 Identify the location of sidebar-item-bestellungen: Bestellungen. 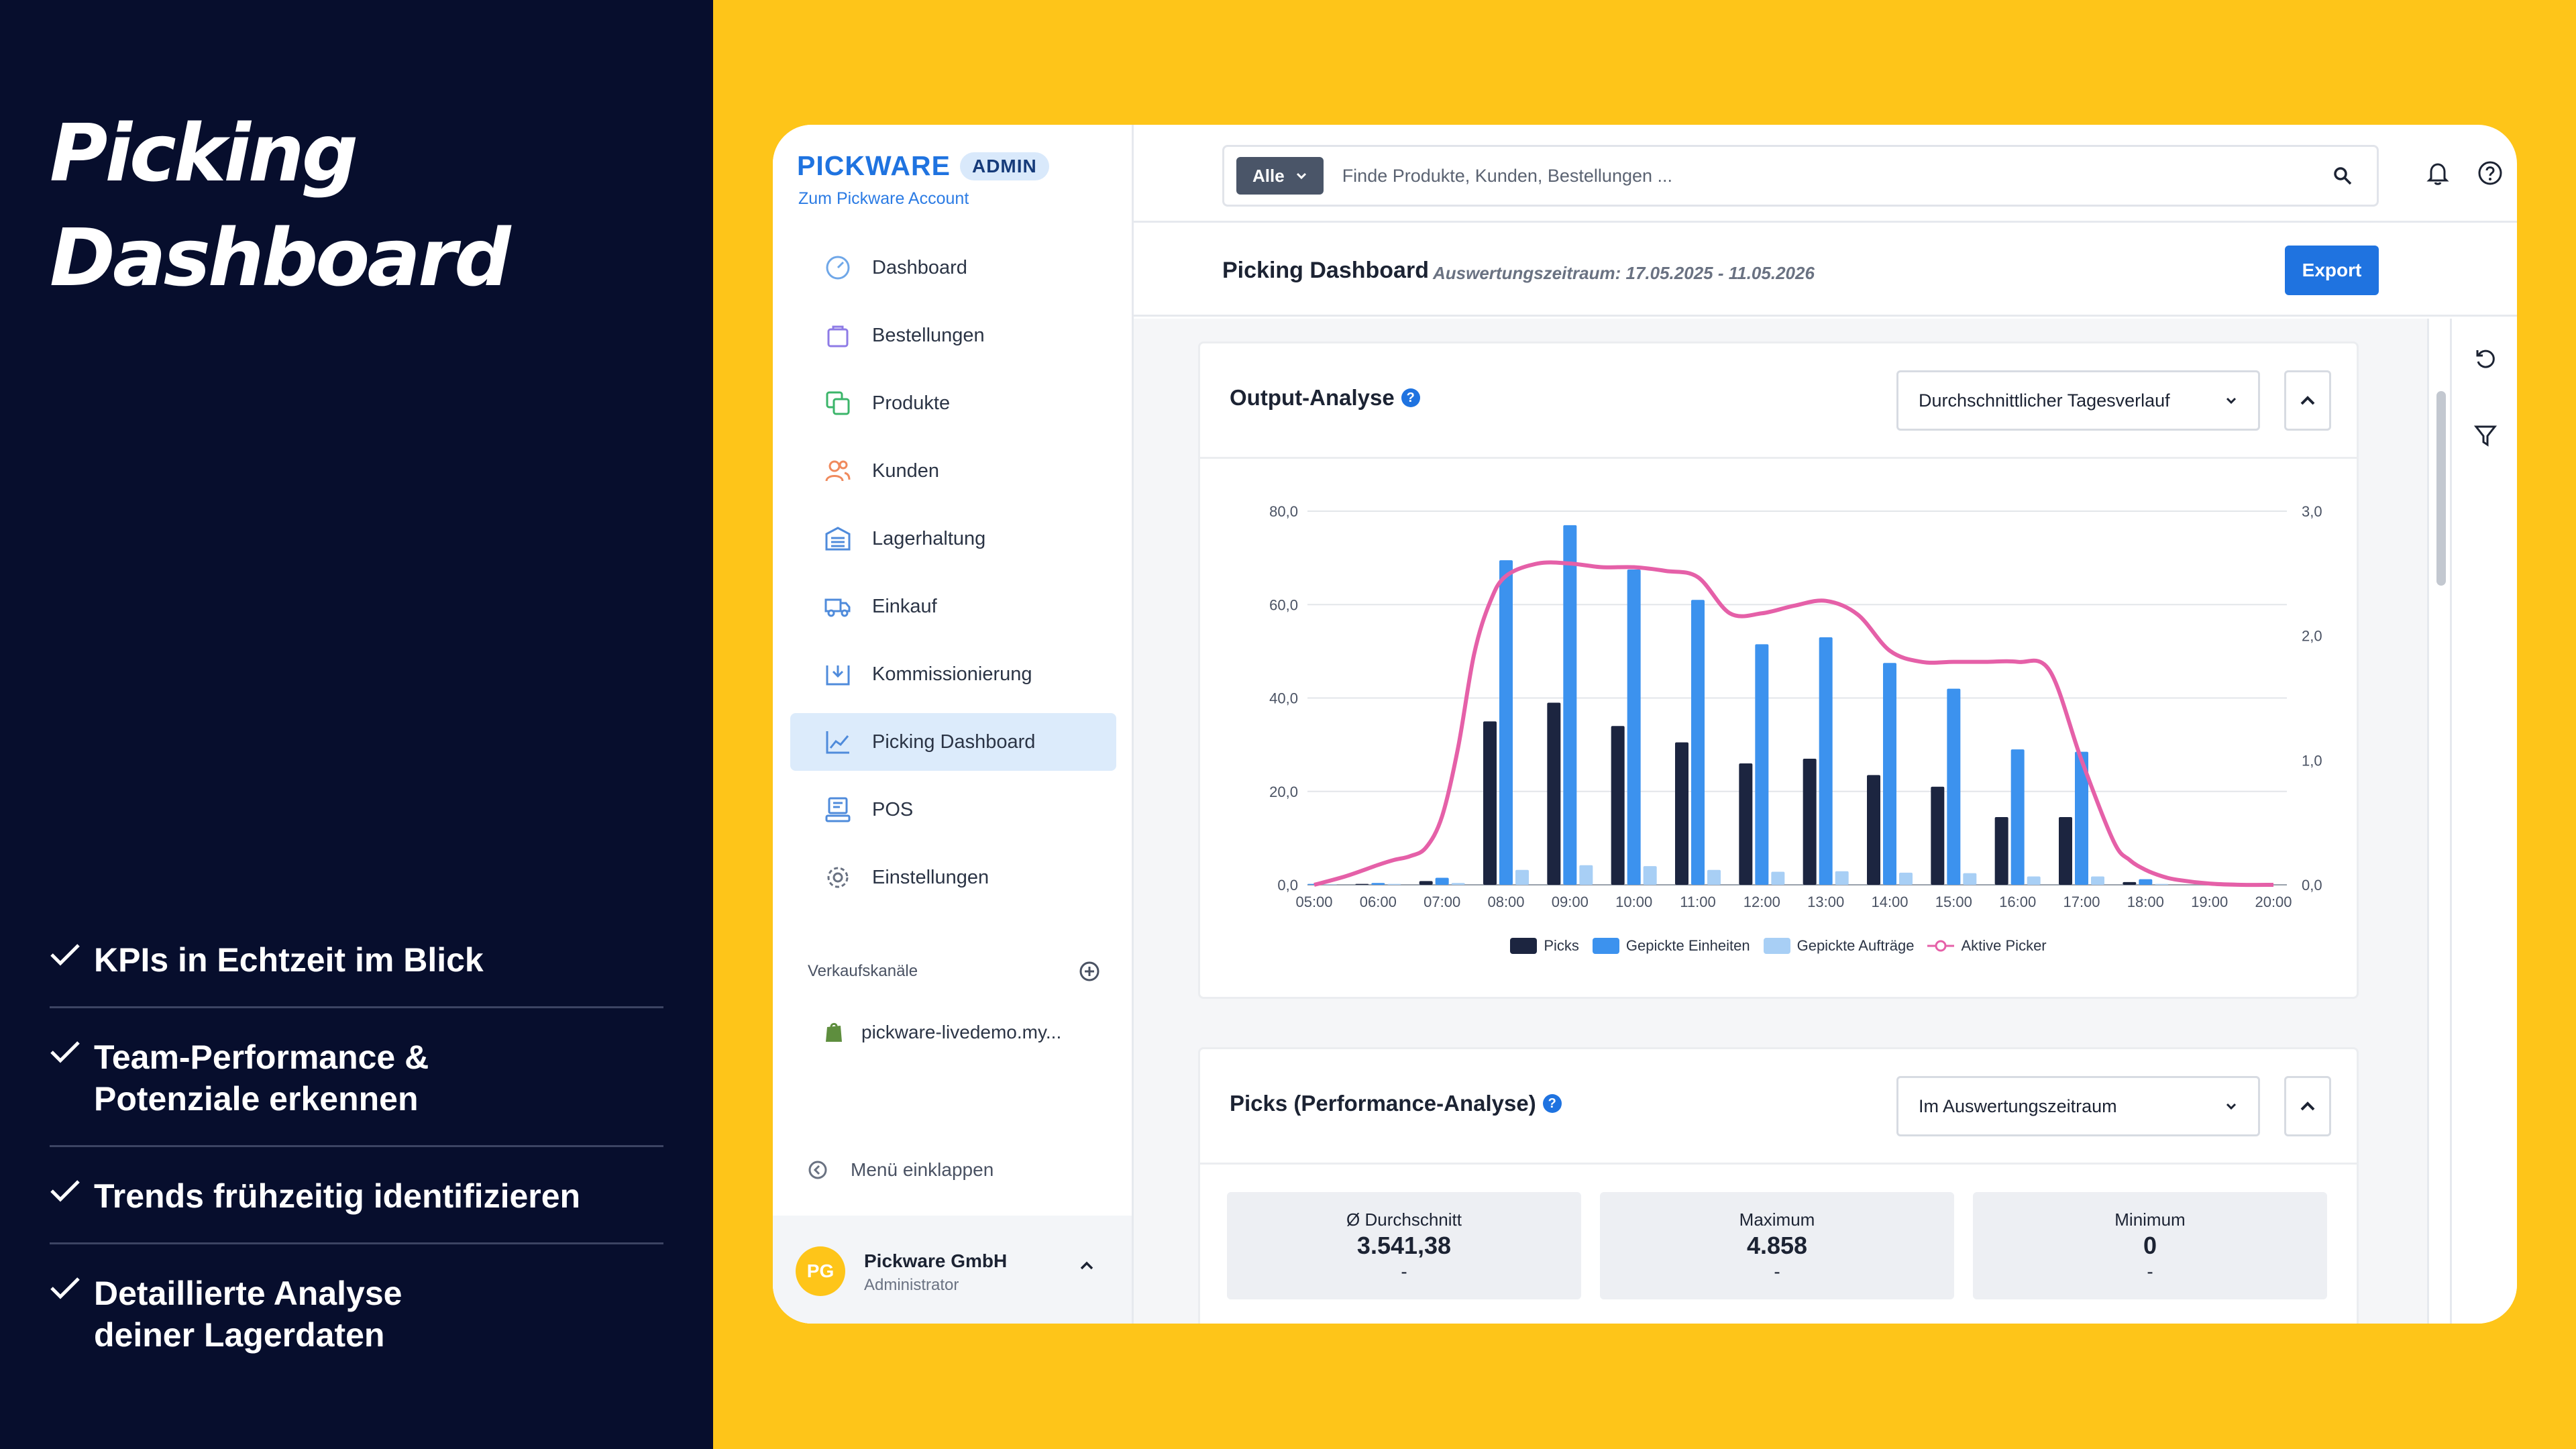
(953, 335).